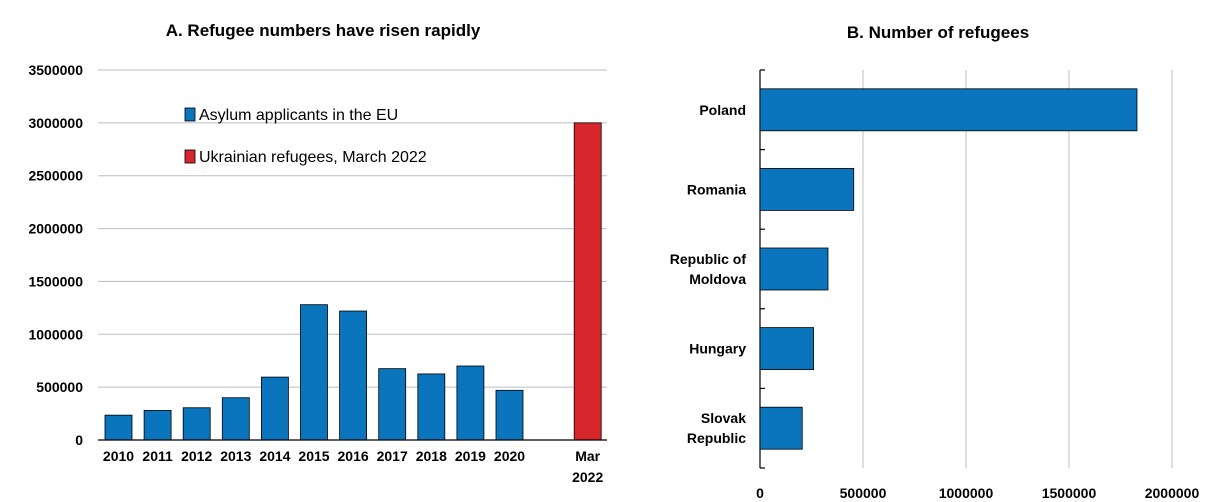 The image size is (1209, 502). Describe the element at coordinates (55, 123) in the screenshot. I see `chart-a-y-tick-label: 3000000` at that location.